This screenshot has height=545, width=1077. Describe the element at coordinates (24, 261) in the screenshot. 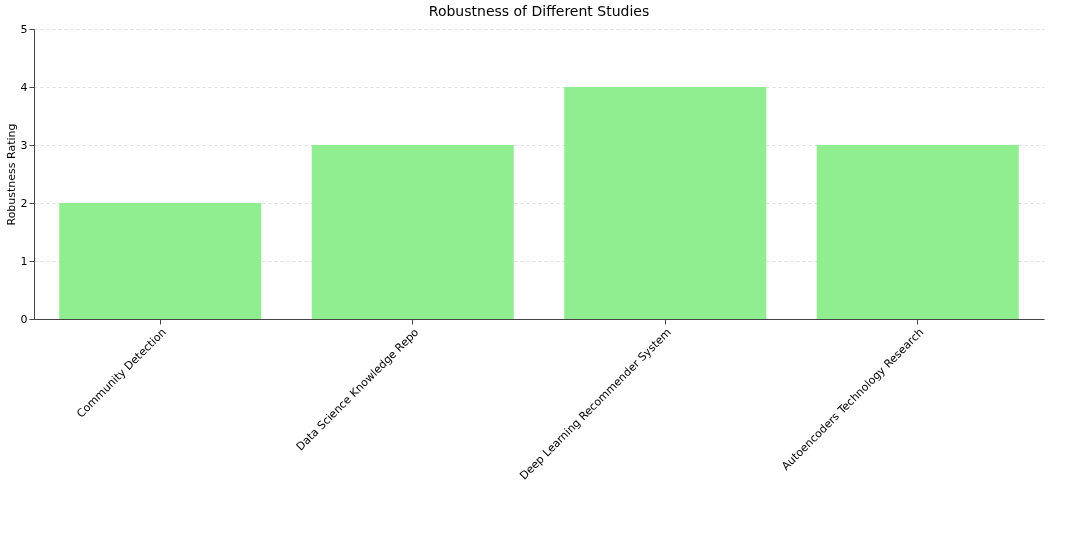

I see `y-tick-label: 1` at that location.